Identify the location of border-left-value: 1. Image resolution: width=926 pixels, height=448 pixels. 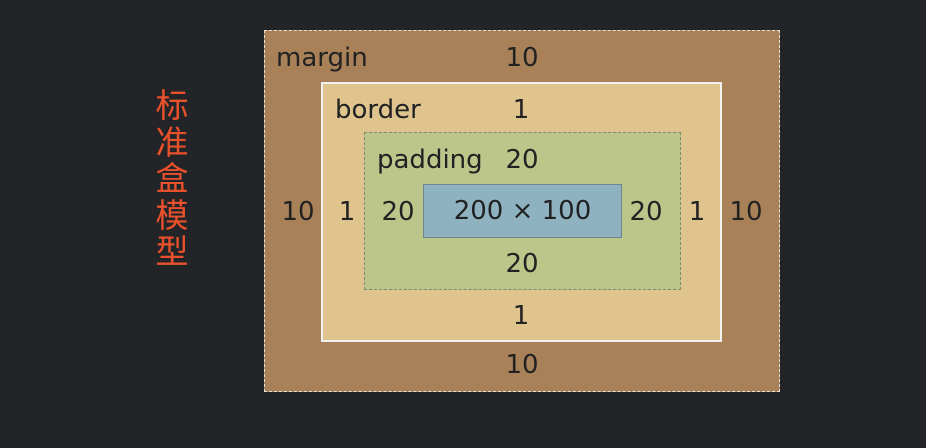
(347, 212).